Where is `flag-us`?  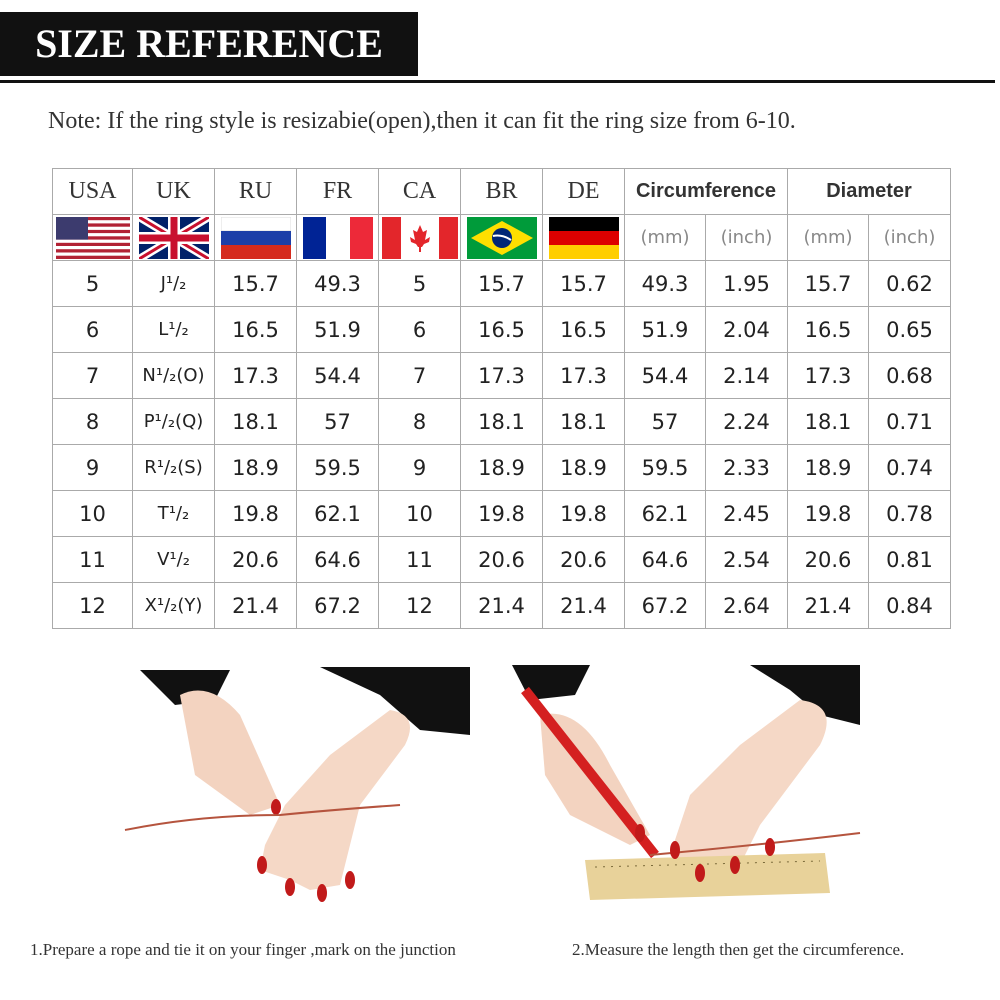
flag-us is located at coordinates (92, 237).